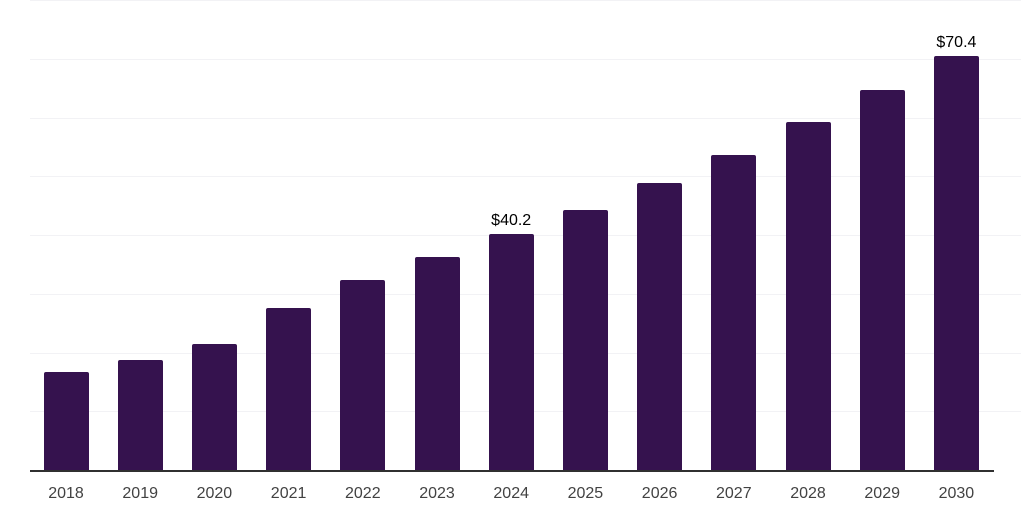 This screenshot has width=1024, height=512. Describe the element at coordinates (140, 493) in the screenshot. I see `x-tick-label-2019: 2019` at that location.